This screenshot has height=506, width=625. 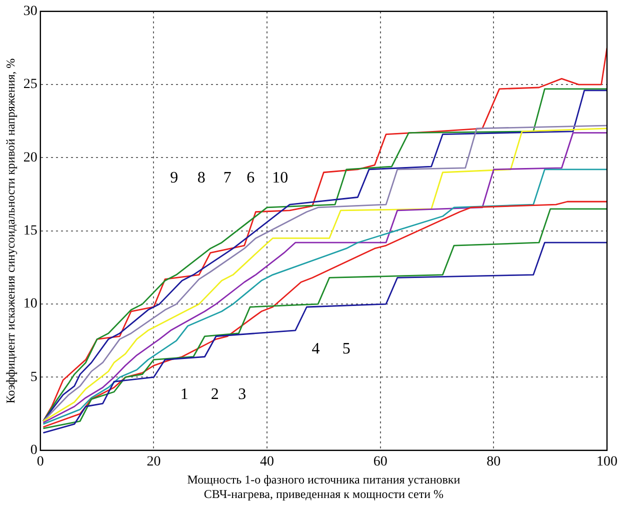 What do you see at coordinates (34, 450) in the screenshot?
I see `y-tick-label: 0` at bounding box center [34, 450].